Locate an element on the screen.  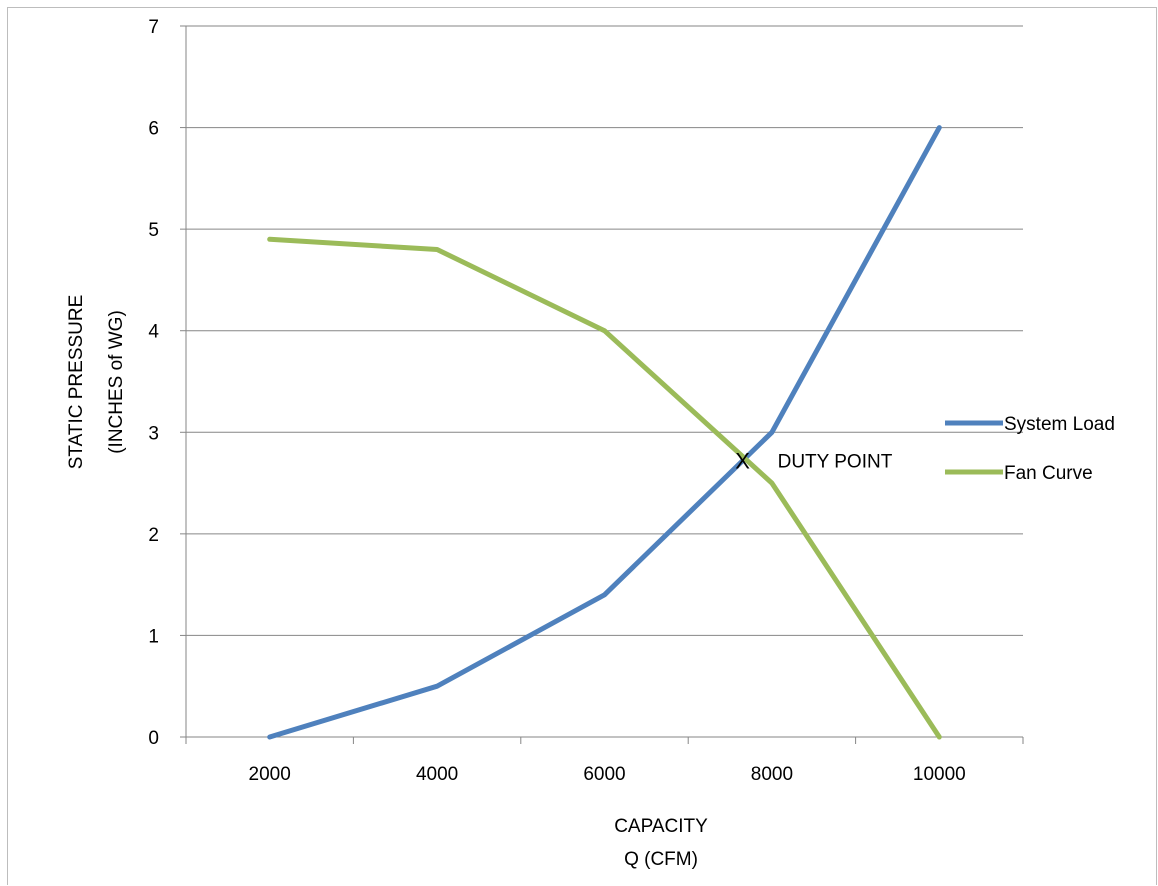
y-tick-label: 0 is located at coordinates (153, 738).